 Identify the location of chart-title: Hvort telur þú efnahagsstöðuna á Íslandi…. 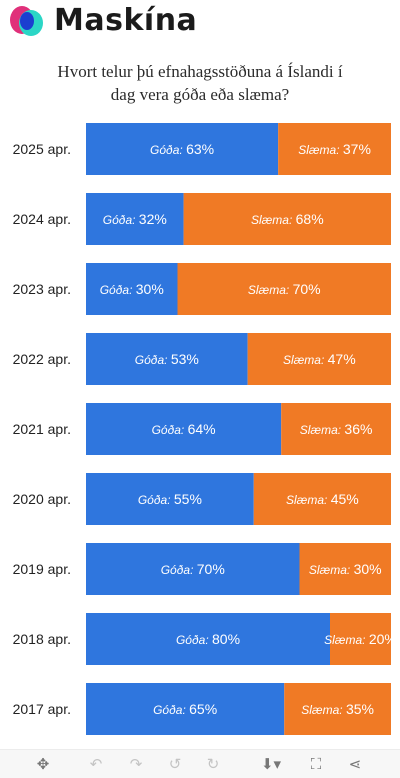
(200, 83).